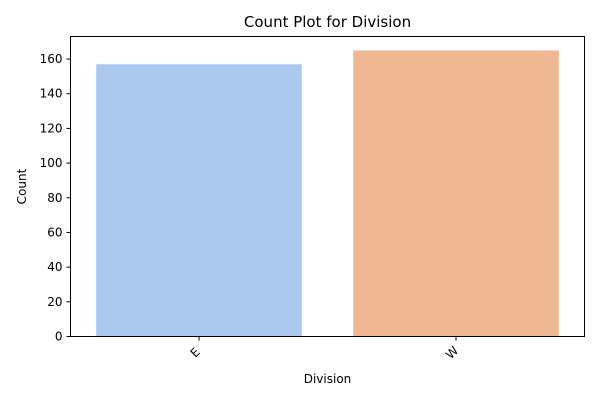 The image size is (600, 405). I want to click on y-tick-label: 140, so click(51, 94).